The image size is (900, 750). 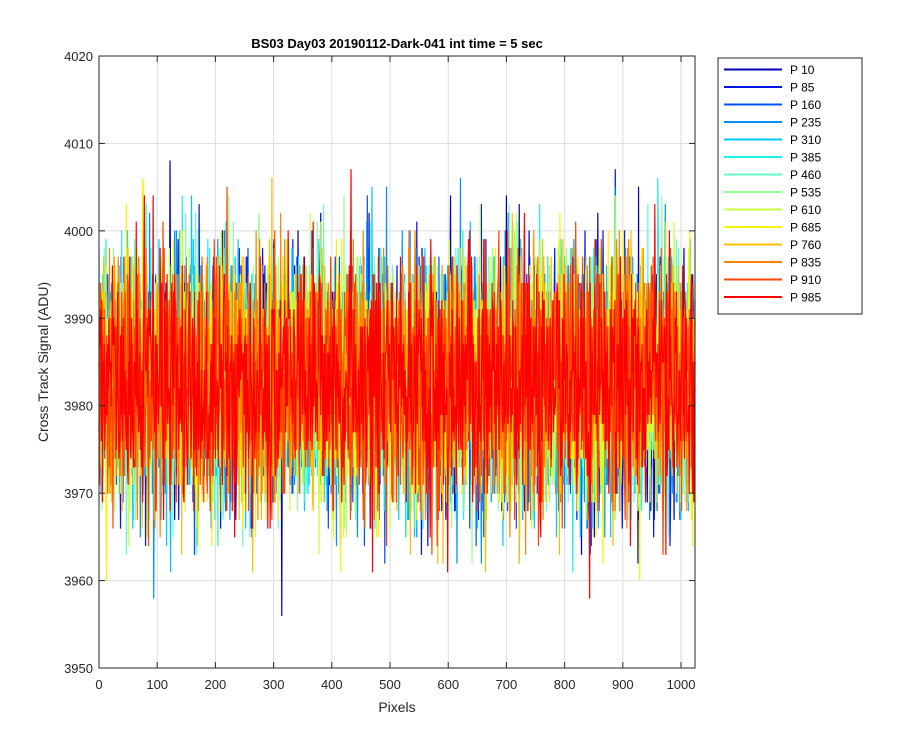 I want to click on x-tick-label: 500, so click(x=390, y=684).